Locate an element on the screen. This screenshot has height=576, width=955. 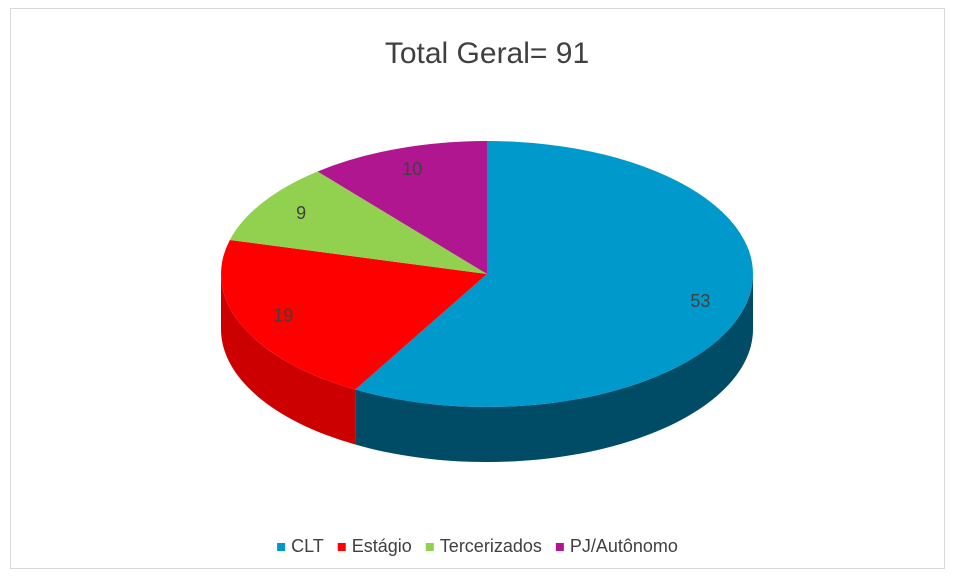
data-label: 53 is located at coordinates (700, 301).